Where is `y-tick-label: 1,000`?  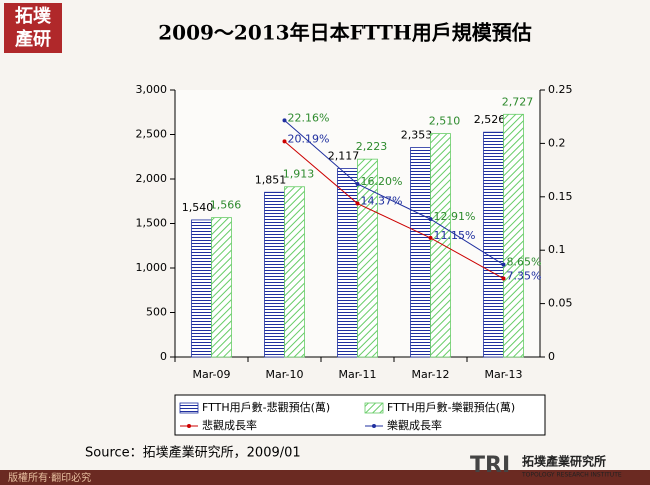 y-tick-label: 1,000 is located at coordinates (152, 267).